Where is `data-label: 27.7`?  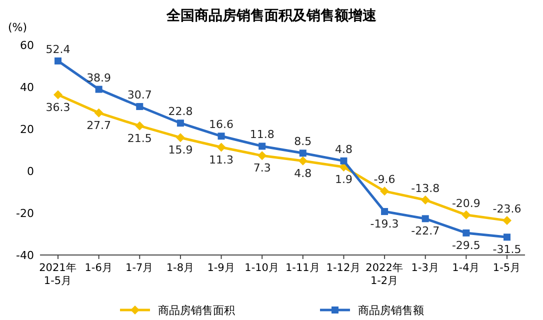
data-label: 27.7 is located at coordinates (99, 125).